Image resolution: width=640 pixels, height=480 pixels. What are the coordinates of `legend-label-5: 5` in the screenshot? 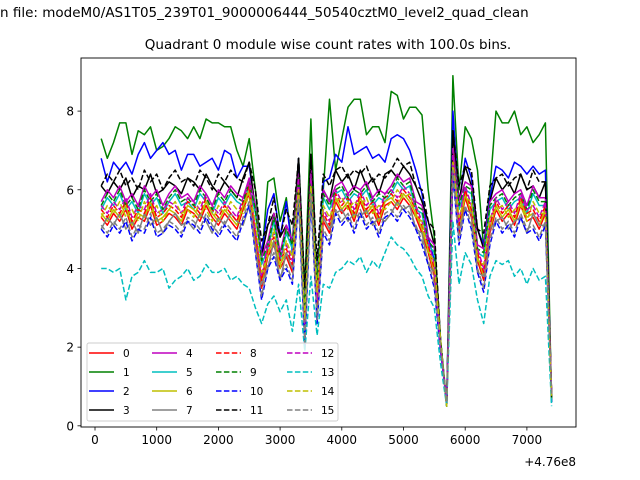 It's located at (189, 373).